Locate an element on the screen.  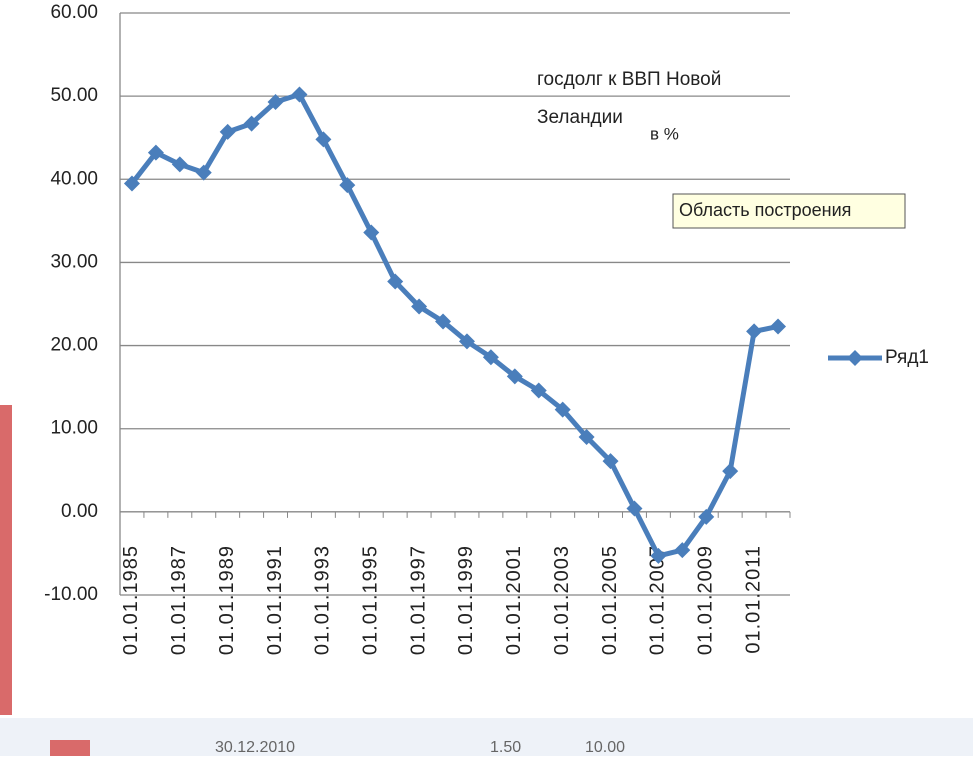
x-tick-label: 01.01.1987 is located at coordinates (179, 600).